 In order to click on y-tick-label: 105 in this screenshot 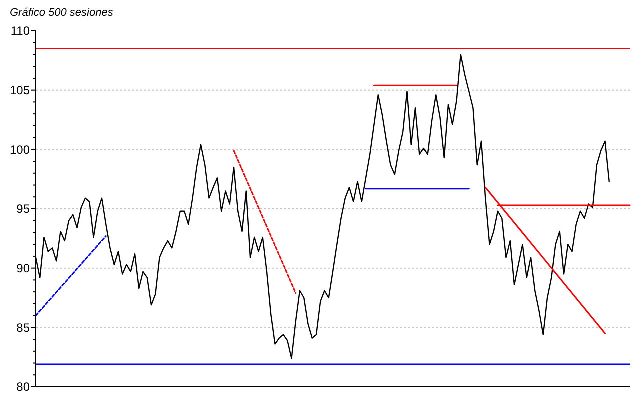, I will do `click(20, 91)`.